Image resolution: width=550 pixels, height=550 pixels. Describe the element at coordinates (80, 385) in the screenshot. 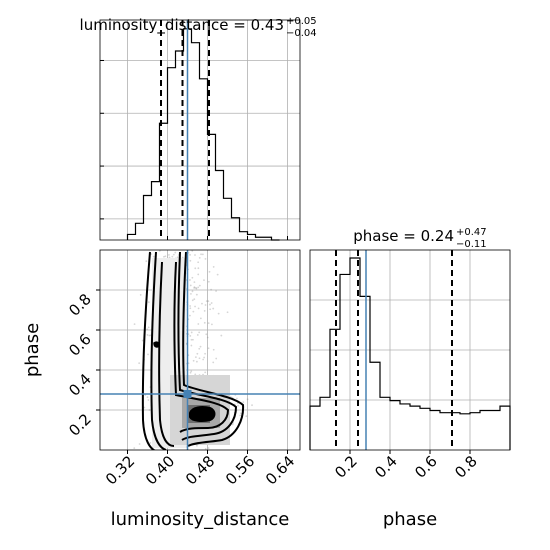

I see `y-tick-label: 0.4` at that location.